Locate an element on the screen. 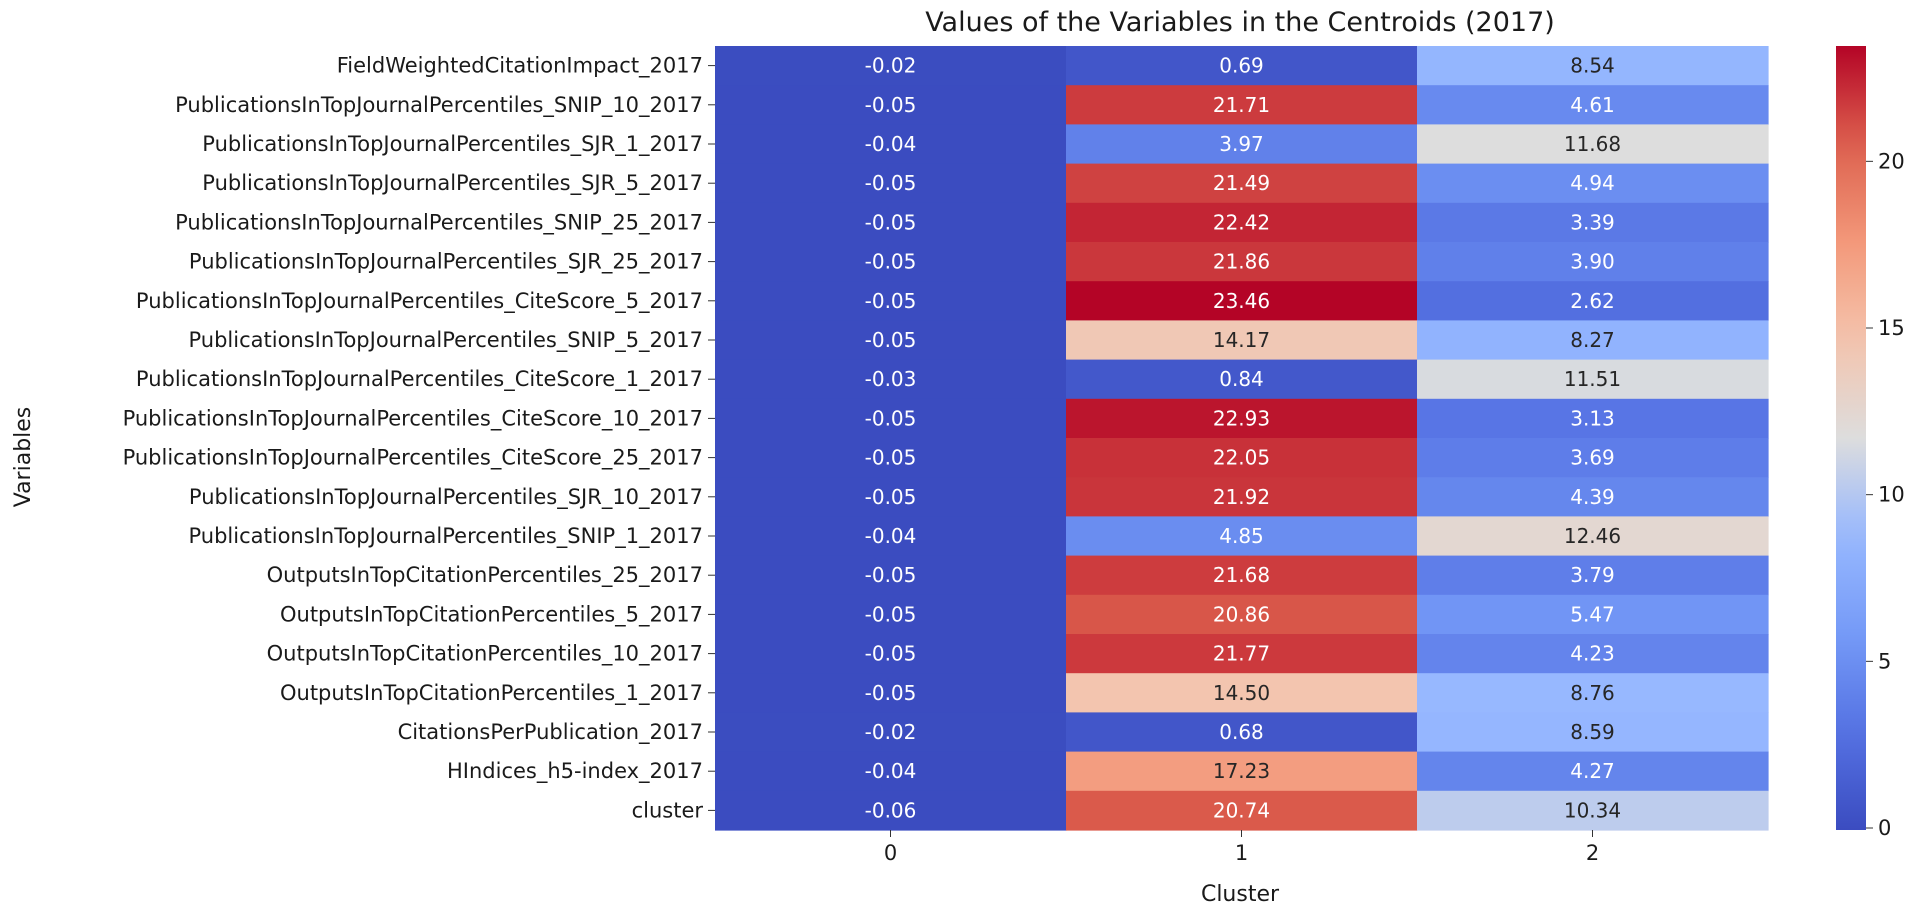 The height and width of the screenshot is (912, 1932). cell-value-label: 0.69 is located at coordinates (1241, 66).